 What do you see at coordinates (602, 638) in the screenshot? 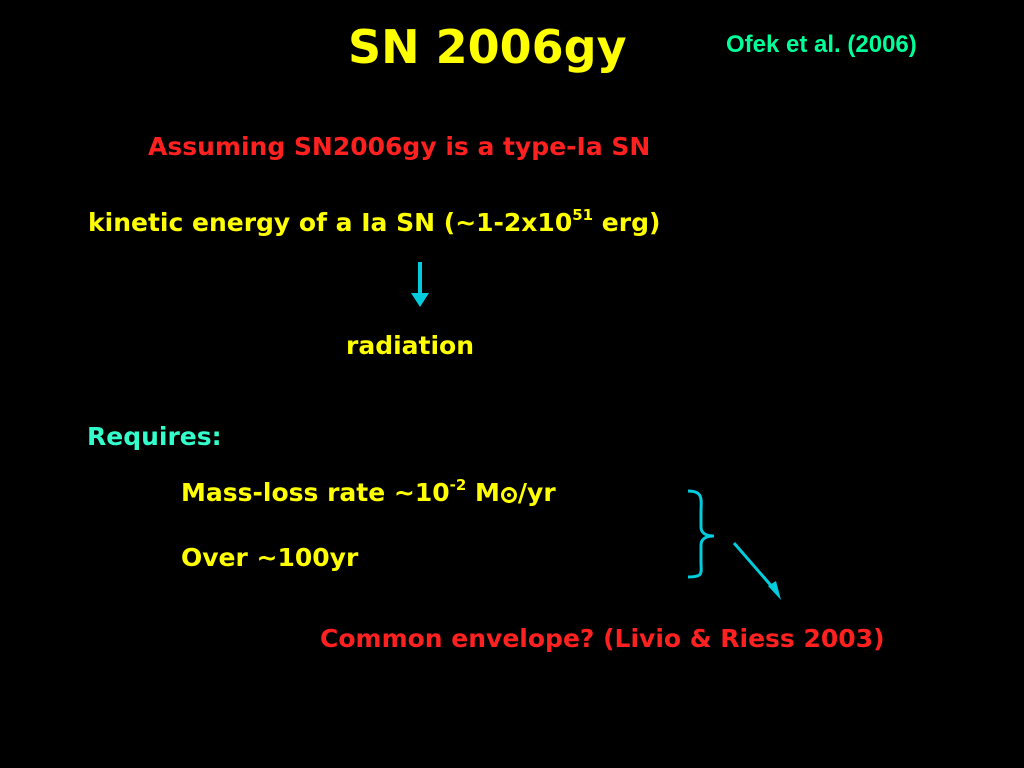
I see `conclusion-text: Common envelope? (Livio & Riess 2003)` at bounding box center [602, 638].